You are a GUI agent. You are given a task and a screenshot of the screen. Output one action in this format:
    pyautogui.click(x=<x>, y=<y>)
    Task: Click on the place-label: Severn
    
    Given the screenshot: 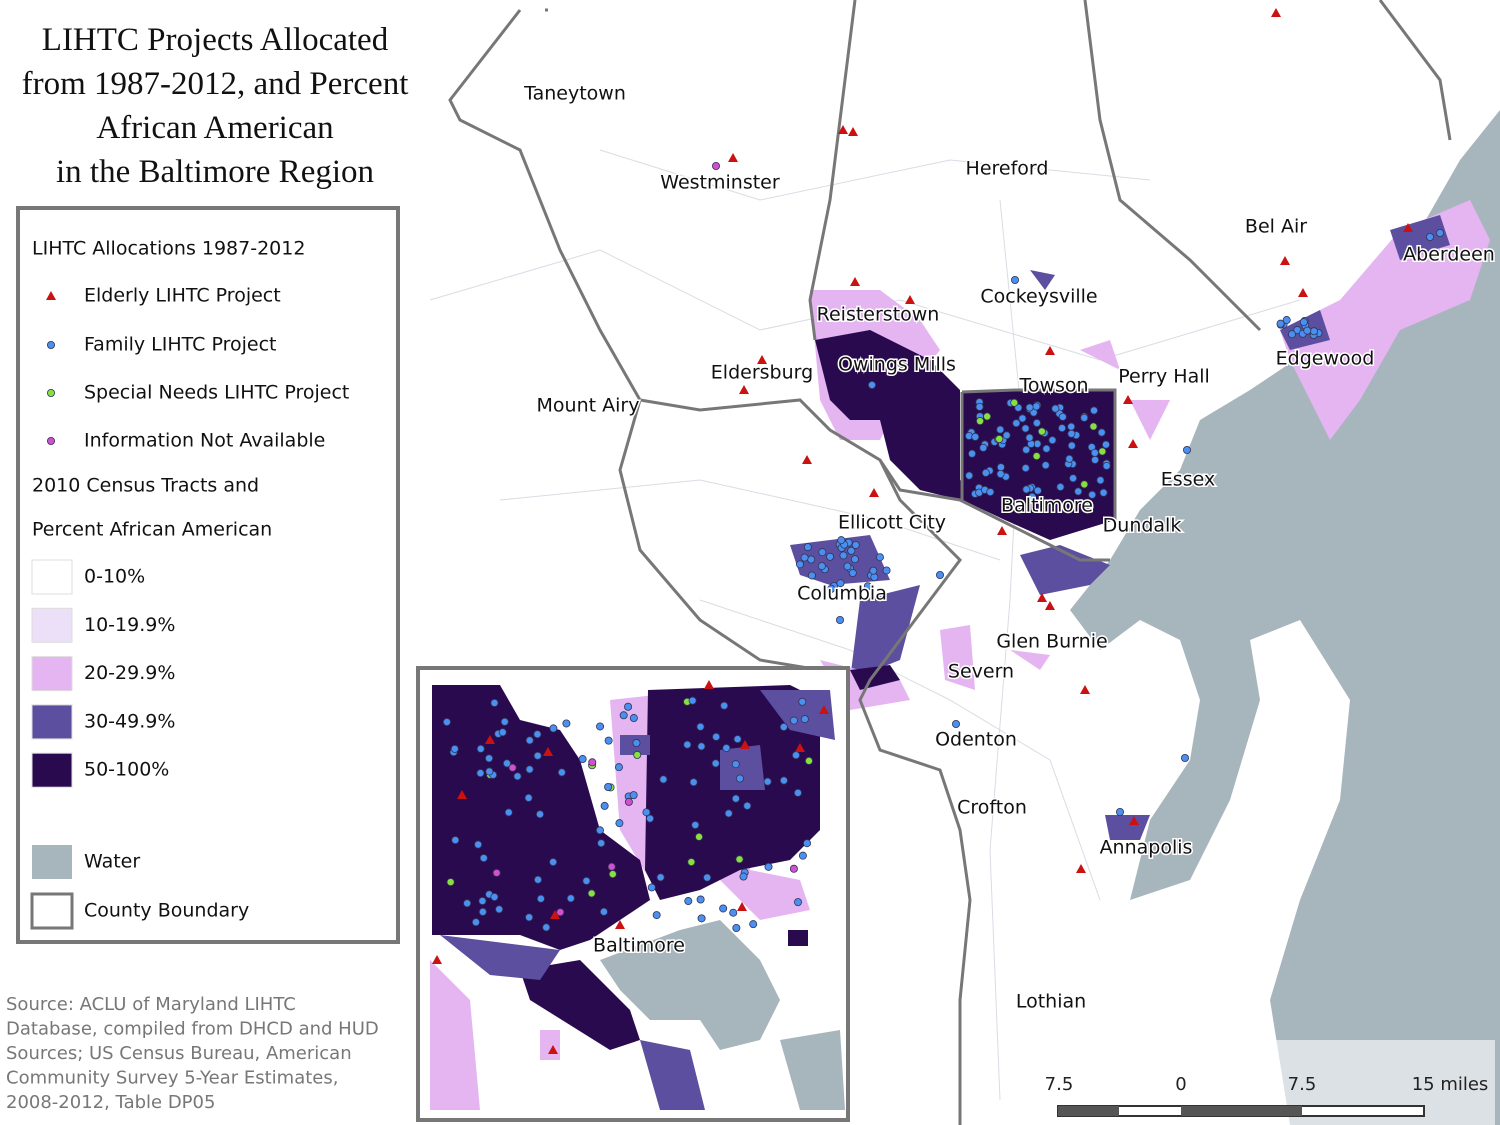 What is the action you would take?
    pyautogui.click(x=981, y=672)
    